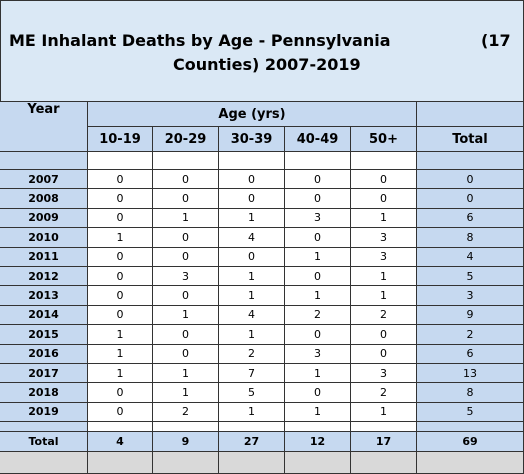  I want to click on total-cell: 5, so click(470, 277).